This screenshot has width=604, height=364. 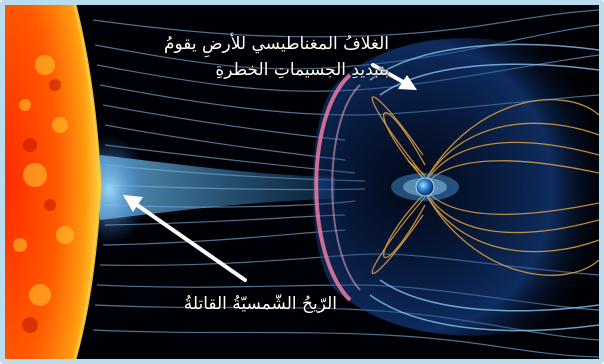 What do you see at coordinates (276, 44) in the screenshot?
I see `magnetosphere-caption-line-1: الغلافُ المغناطيسي للأرضِ يقومُ` at bounding box center [276, 44].